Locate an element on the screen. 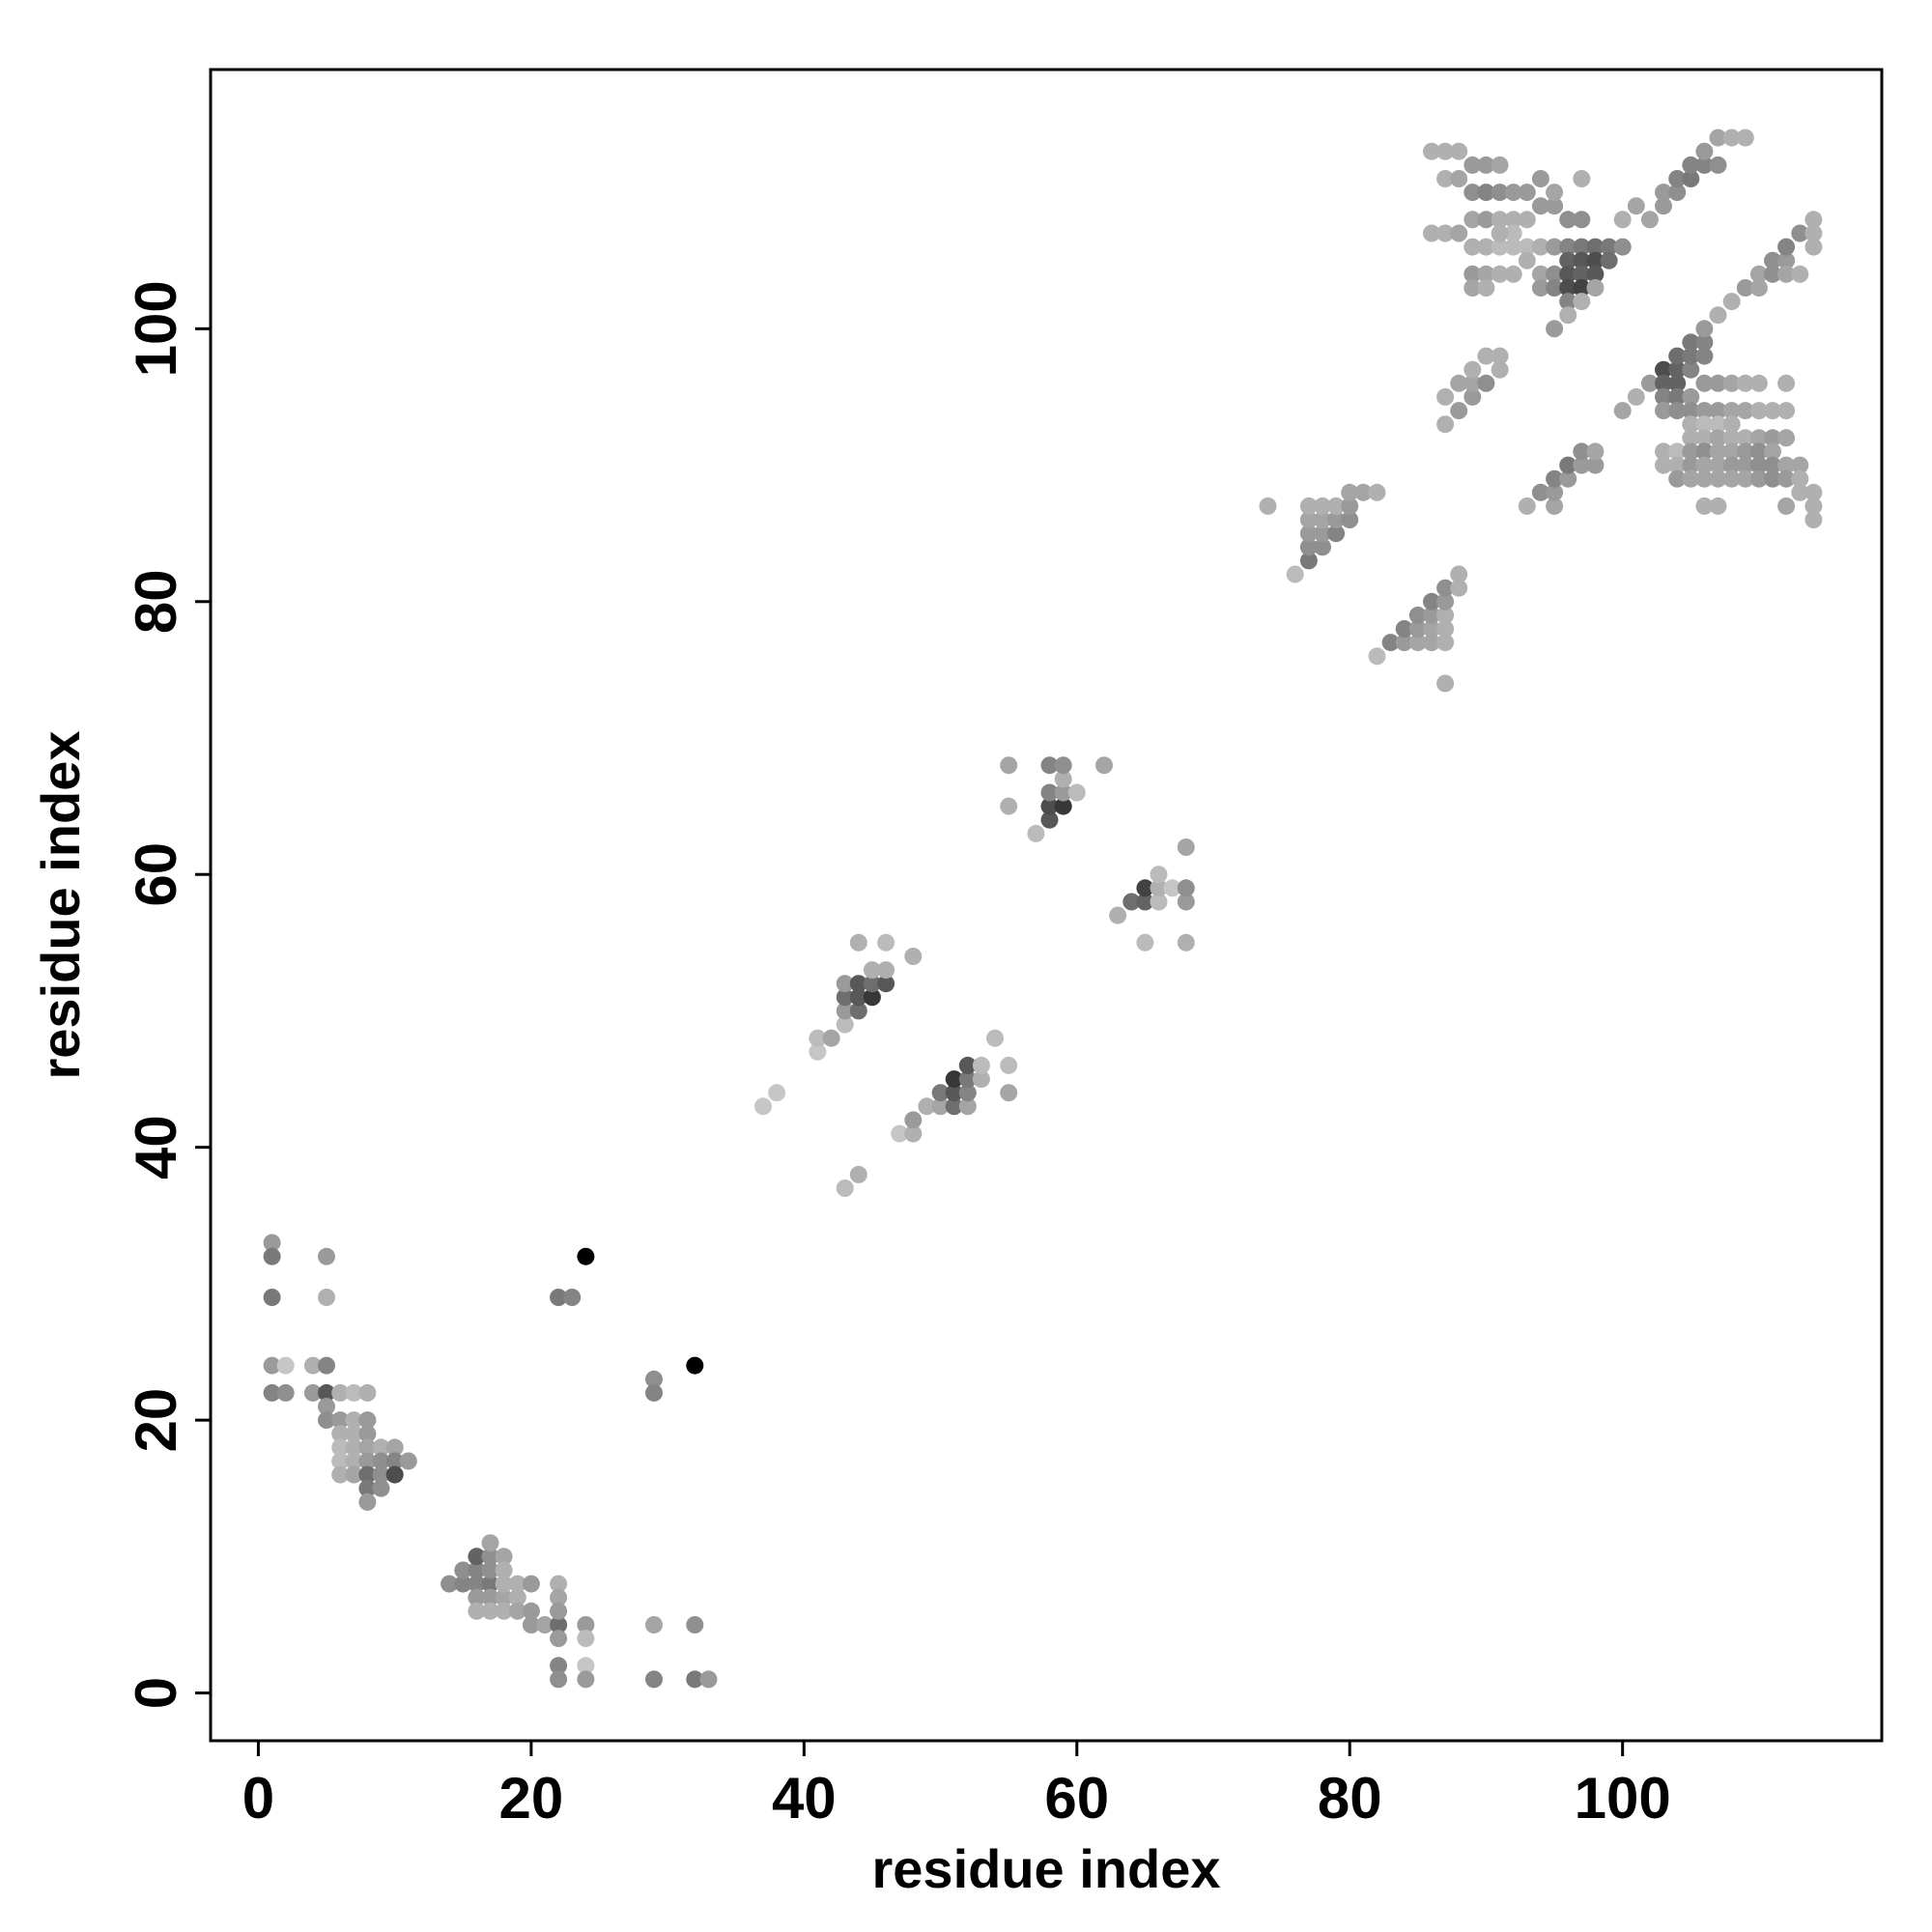 This screenshot has width=1932, height=1932. x-tick-label: 60 is located at coordinates (1076, 1798).